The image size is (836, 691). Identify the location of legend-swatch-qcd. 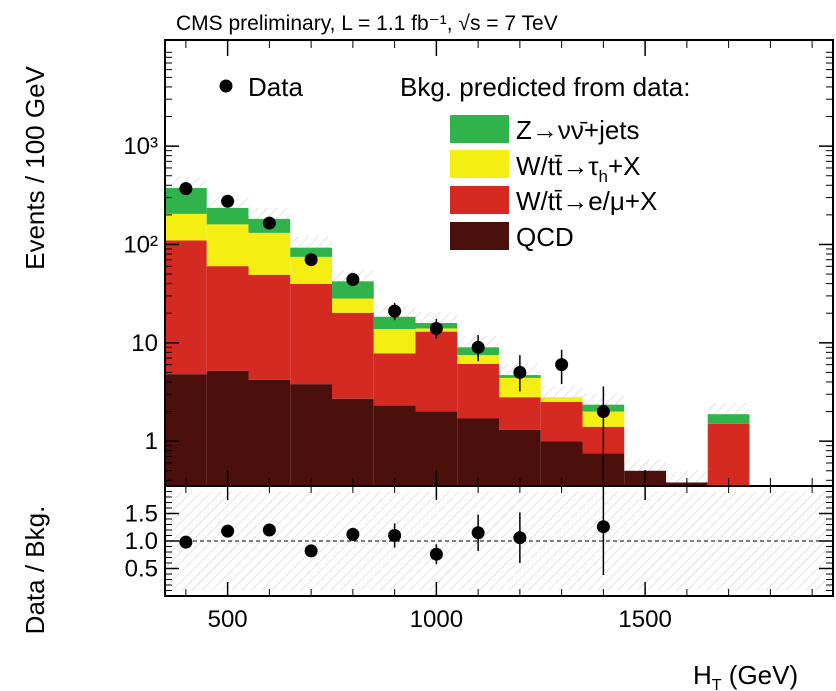
(479, 236).